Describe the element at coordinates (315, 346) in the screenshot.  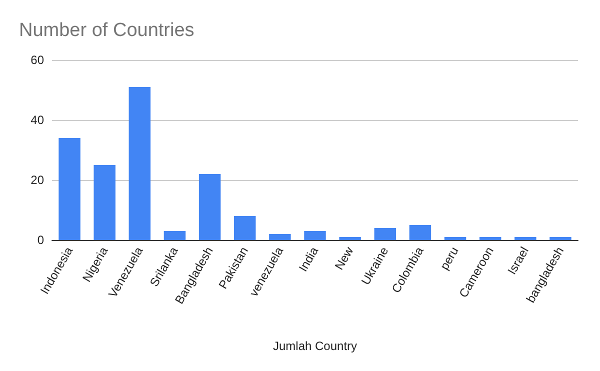
I see `x-axis-title: Jumlah Country` at that location.